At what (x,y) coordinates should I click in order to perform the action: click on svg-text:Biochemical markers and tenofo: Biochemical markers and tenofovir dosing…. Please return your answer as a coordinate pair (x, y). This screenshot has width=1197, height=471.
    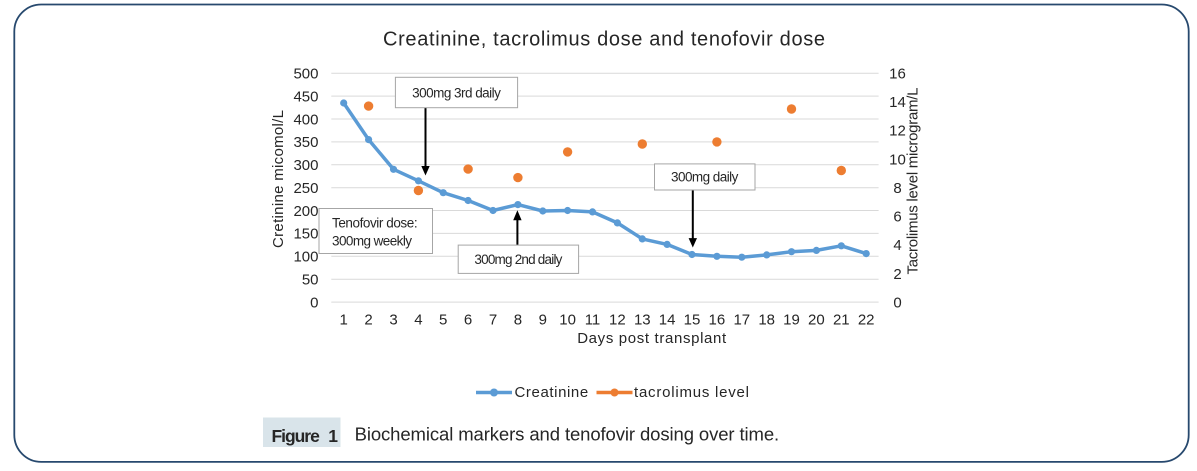
    Looking at the image, I should click on (567, 434).